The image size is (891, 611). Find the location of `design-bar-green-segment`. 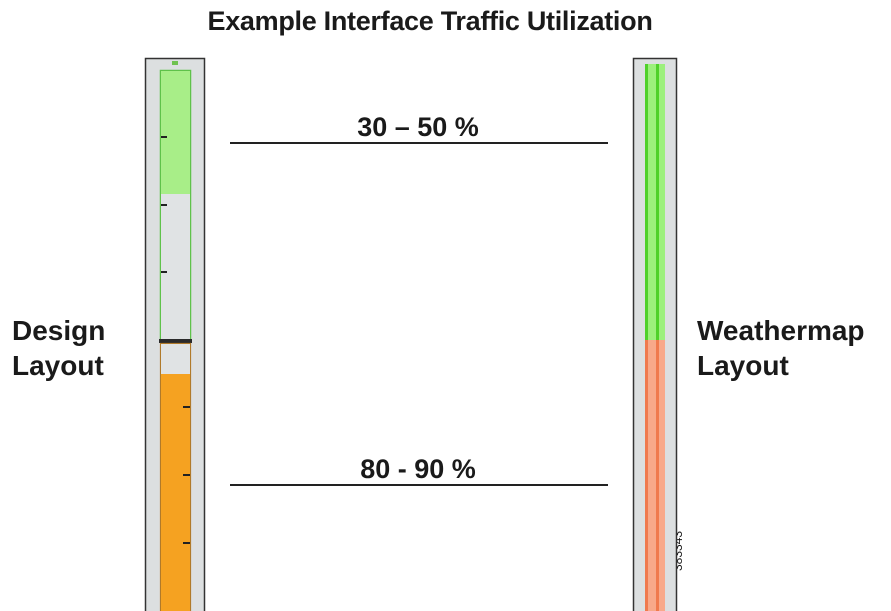

design-bar-green-segment is located at coordinates (175, 132).